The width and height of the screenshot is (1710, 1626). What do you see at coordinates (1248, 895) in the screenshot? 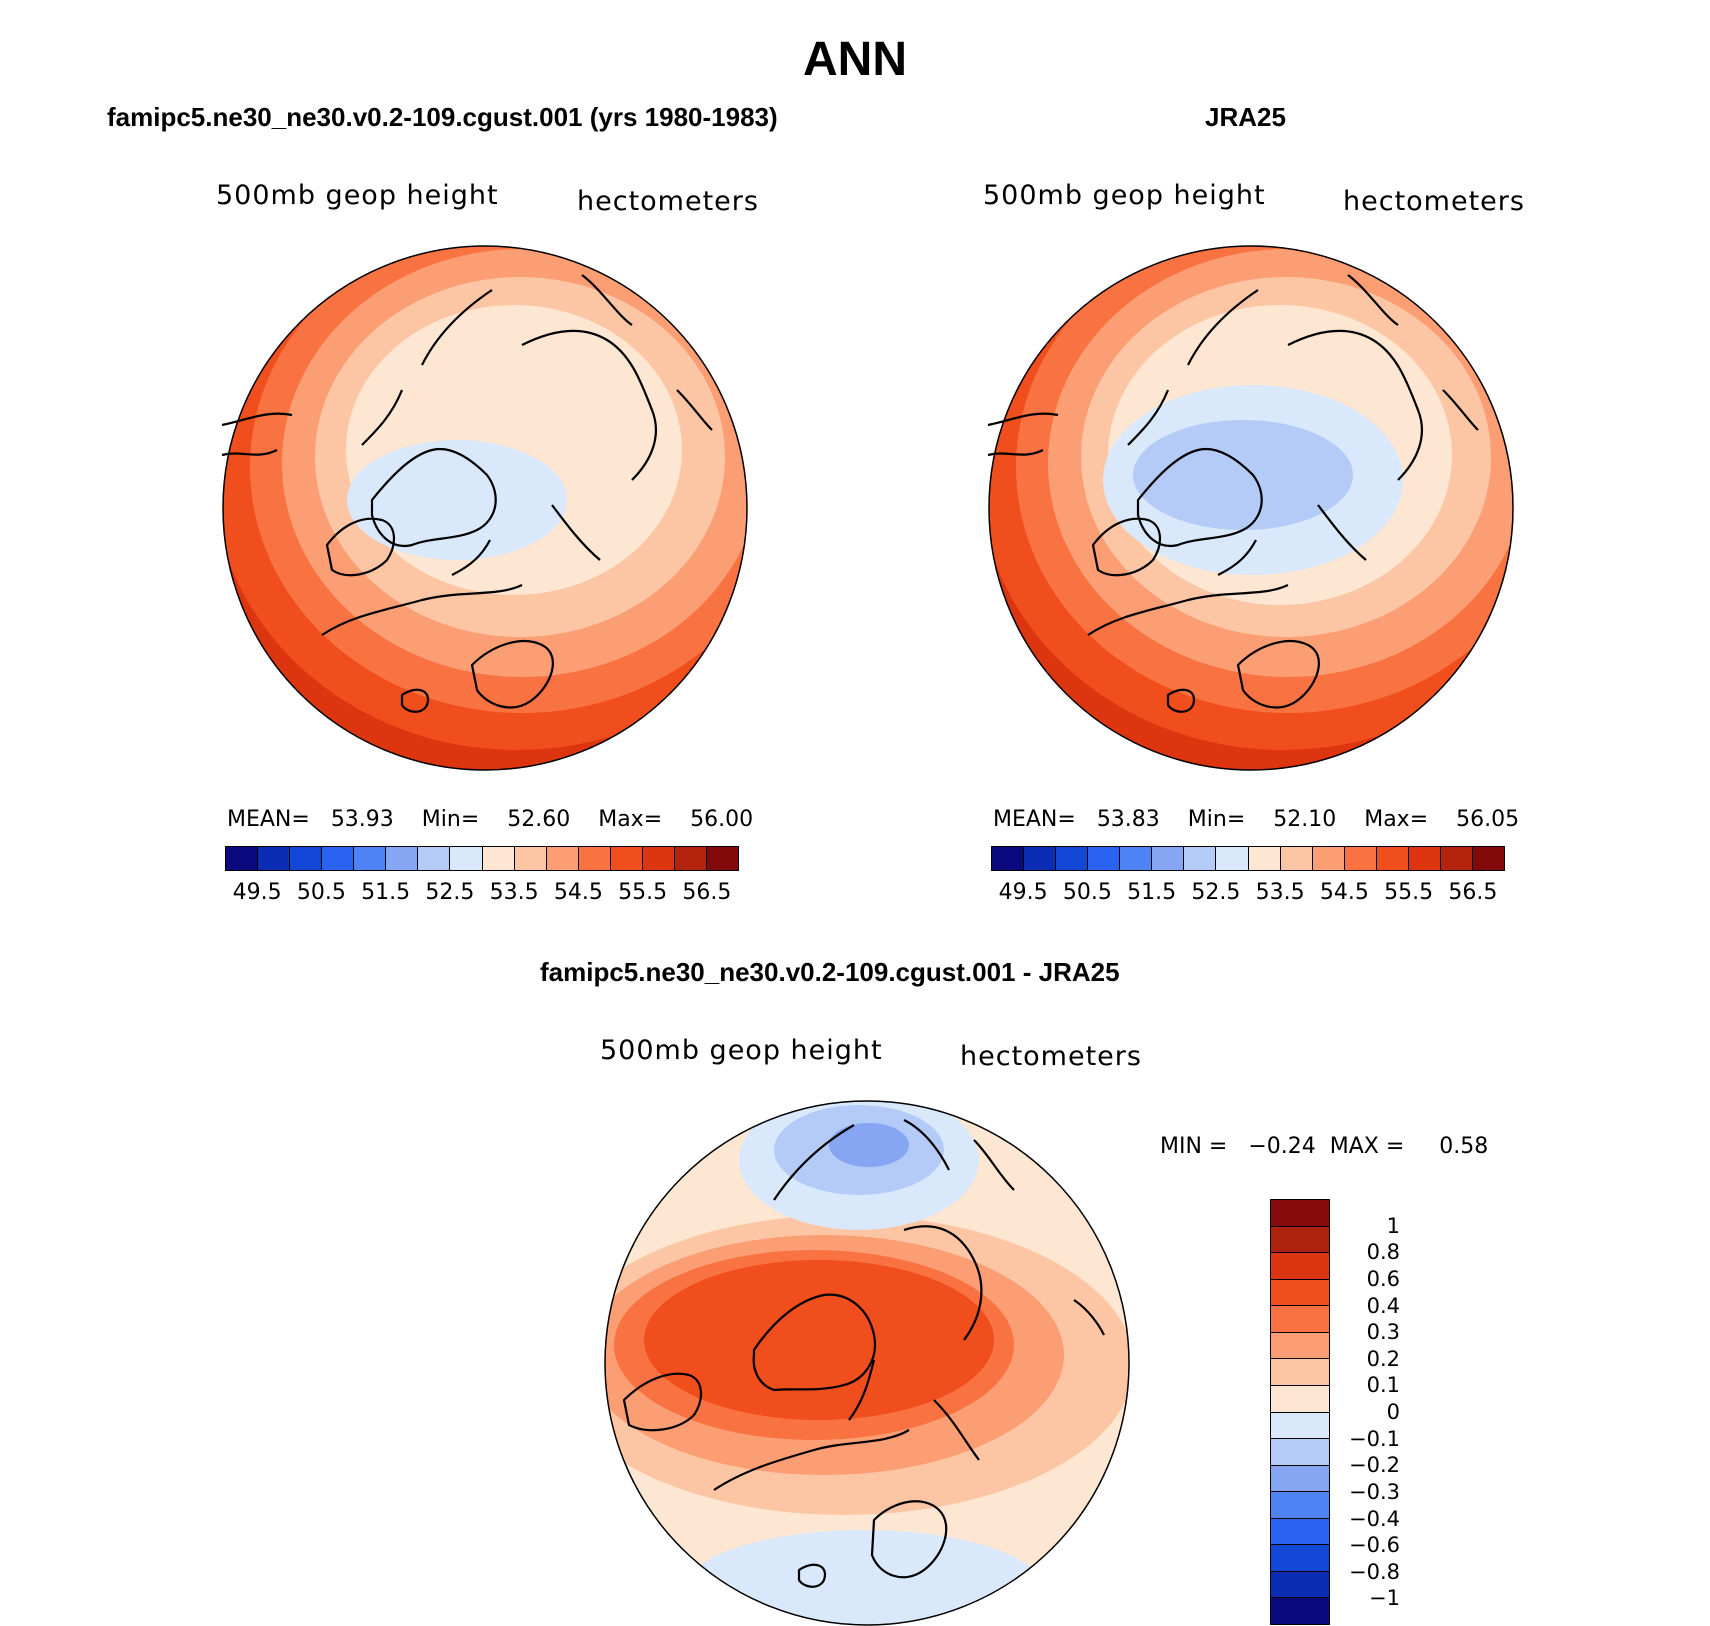
I see `panel-2-colorbar-labels: 49.5 50.5 51.5 52.5 53.5 54.5 55.5 56.5` at bounding box center [1248, 895].